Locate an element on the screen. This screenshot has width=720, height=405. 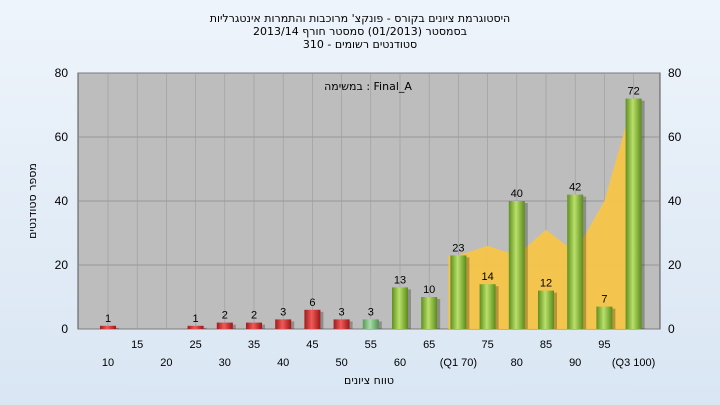
y-tick-left: 40 is located at coordinates (62, 201).